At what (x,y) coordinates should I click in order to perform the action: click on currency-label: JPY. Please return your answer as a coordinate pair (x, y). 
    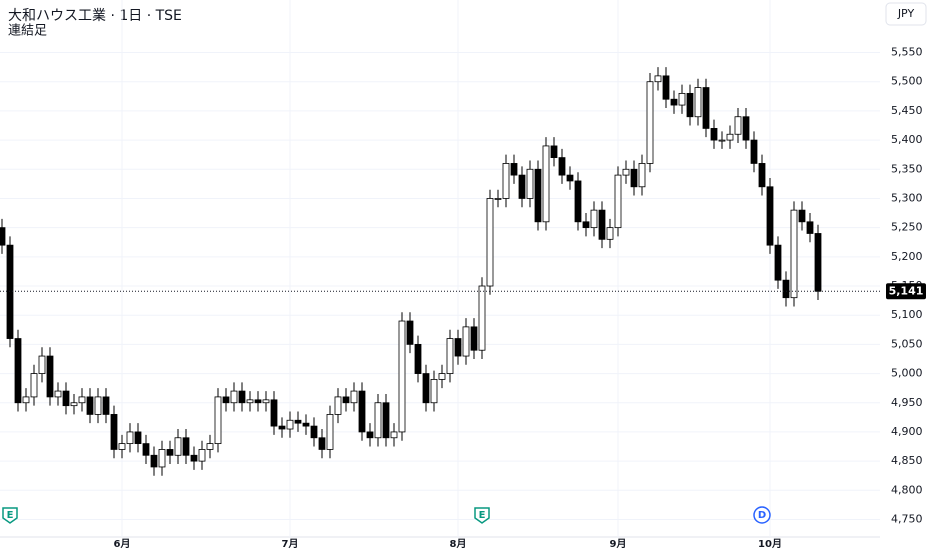
    Looking at the image, I should click on (906, 13).